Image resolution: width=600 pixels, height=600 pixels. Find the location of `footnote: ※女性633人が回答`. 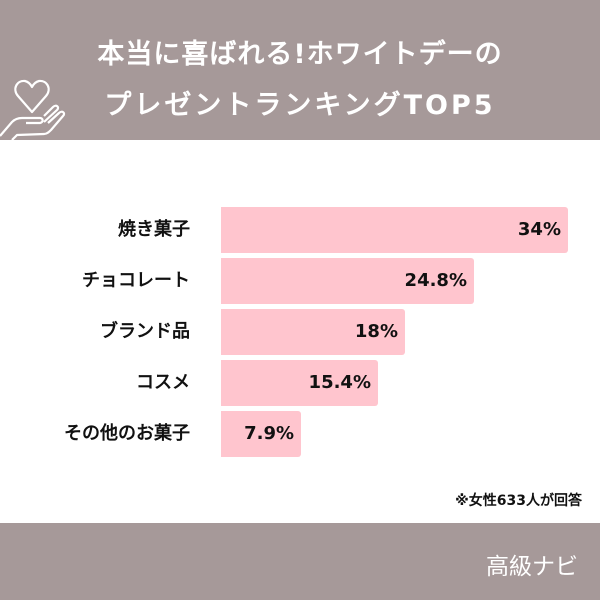

footnote: ※女性633人が回答 is located at coordinates (518, 501).